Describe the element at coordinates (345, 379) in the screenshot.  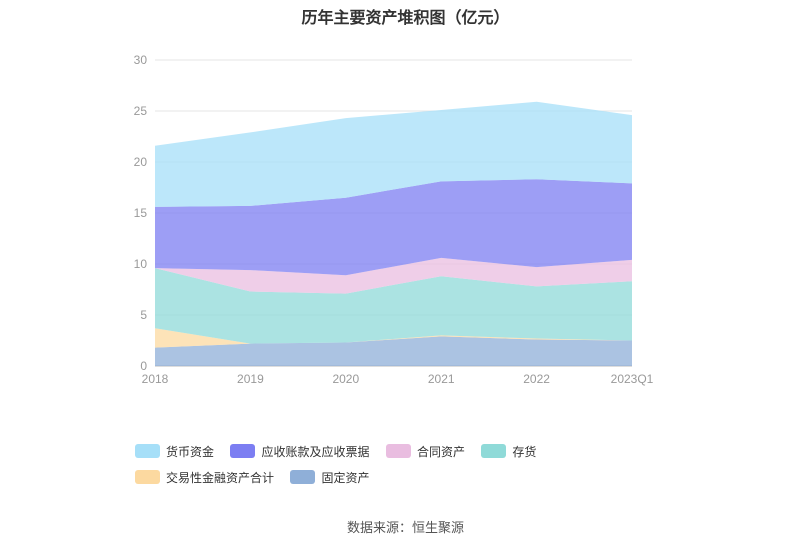
I see `x-tick-label: 2020` at that location.